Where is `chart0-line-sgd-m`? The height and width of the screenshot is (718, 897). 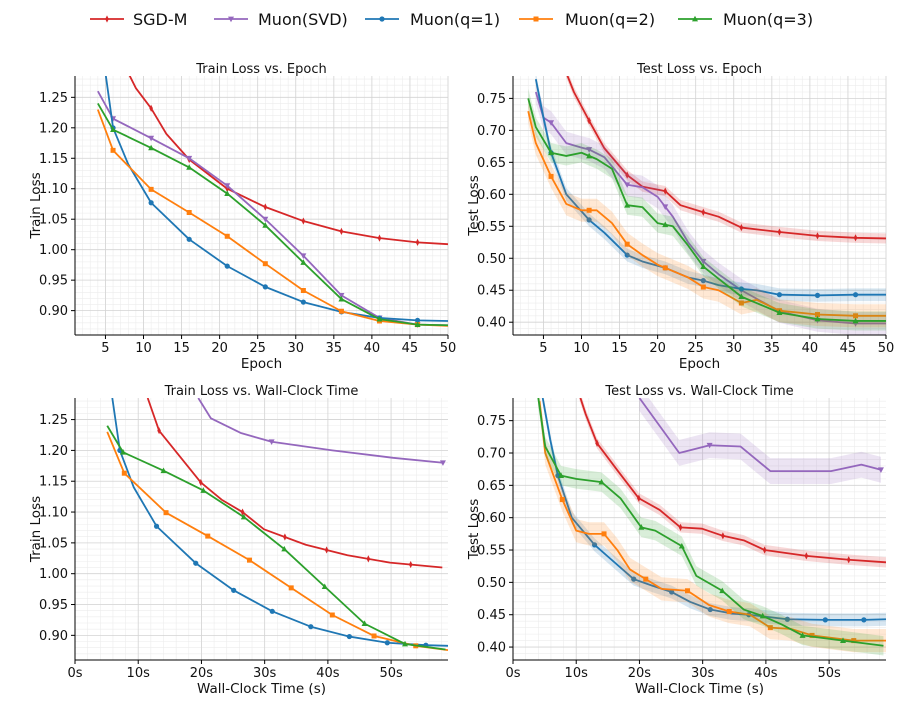 chart0-line-sgd-m is located at coordinates (288, 161).